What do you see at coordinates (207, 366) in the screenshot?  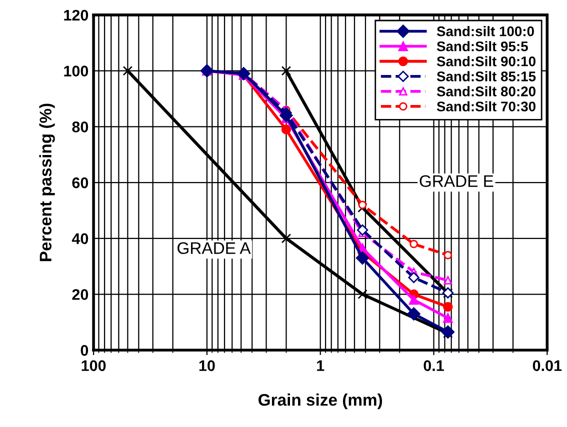 I see `x-tick-label: 10` at bounding box center [207, 366].